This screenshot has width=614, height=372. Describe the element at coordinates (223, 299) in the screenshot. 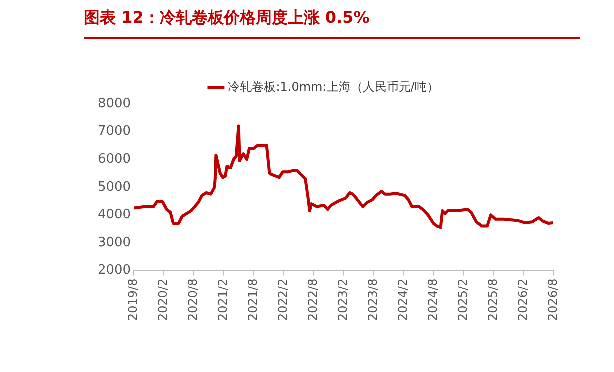

I see `x-tick-label: 2021/2` at that location.